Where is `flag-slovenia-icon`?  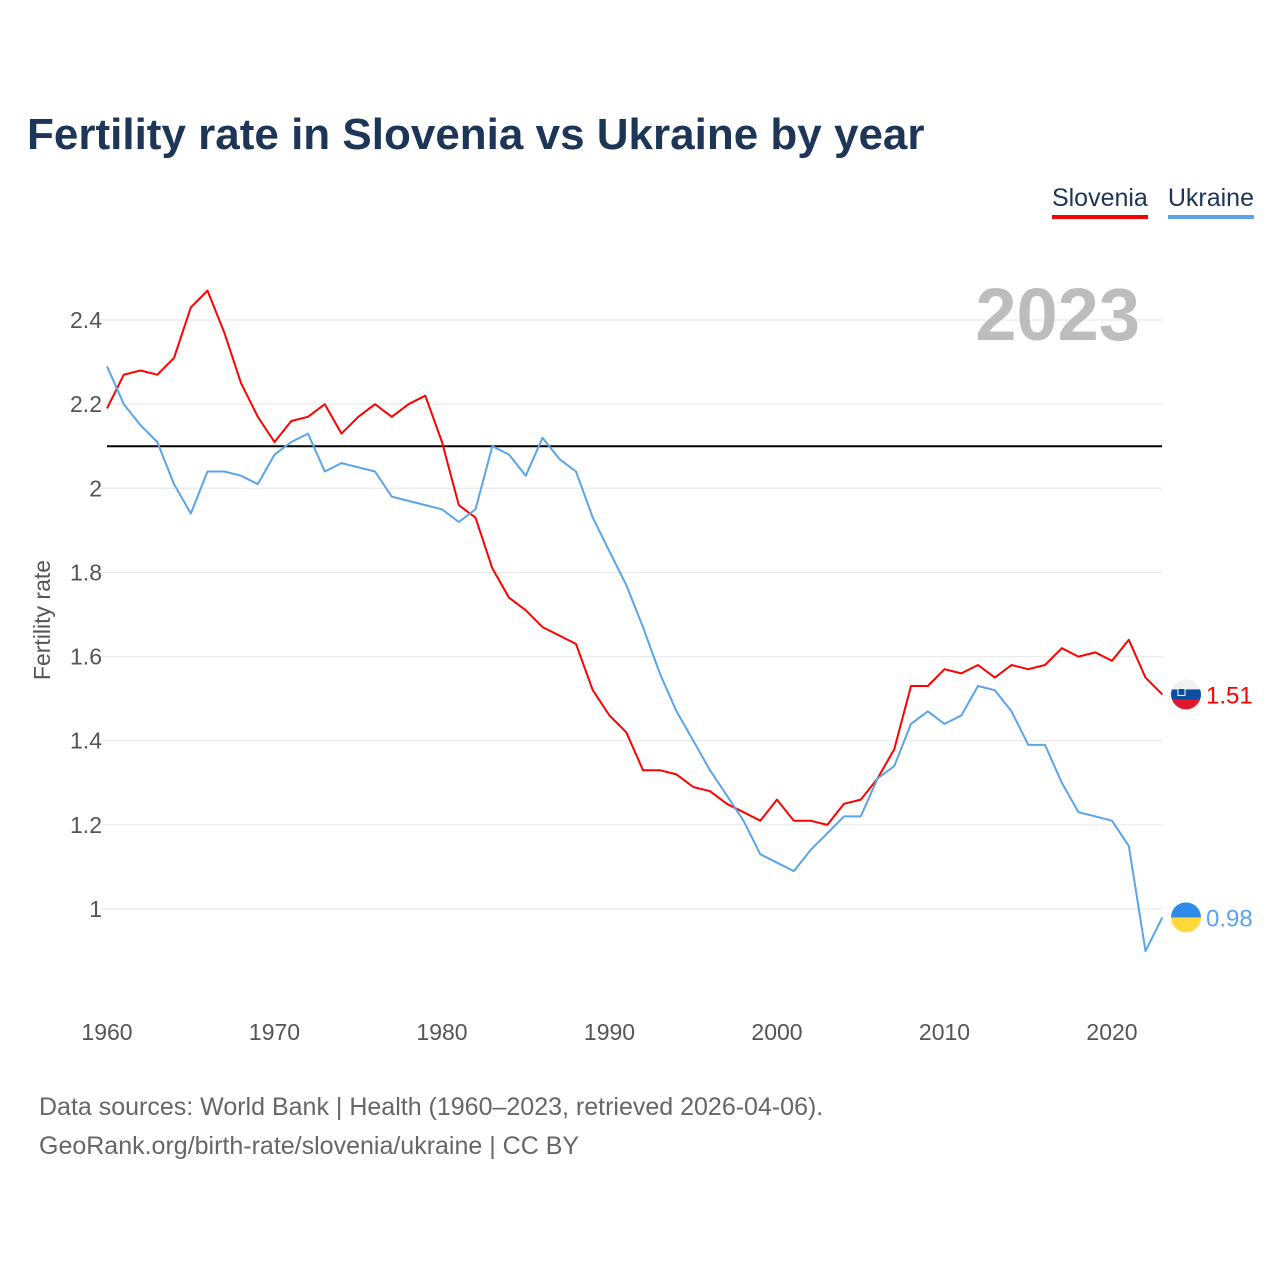
flag-slovenia-icon is located at coordinates (1186, 694).